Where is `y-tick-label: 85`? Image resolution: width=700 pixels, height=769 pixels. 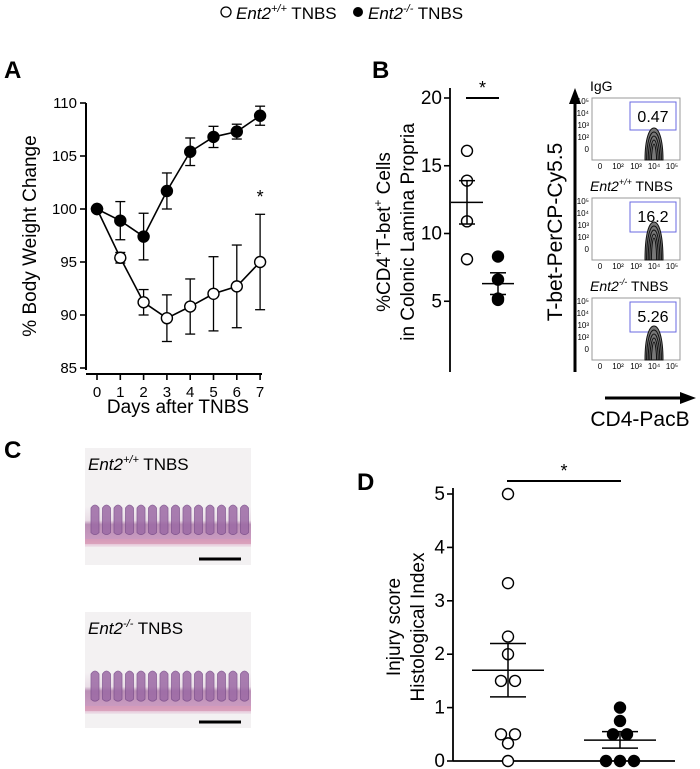 y-tick-label: 85 is located at coordinates (68, 368).